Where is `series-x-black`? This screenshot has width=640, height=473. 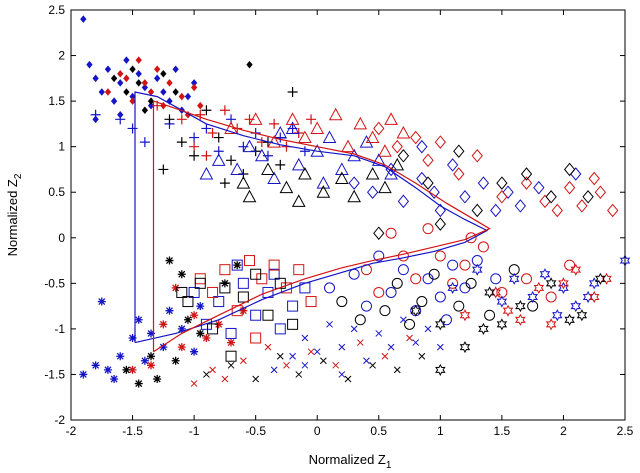 series-x-black is located at coordinates (314, 367).